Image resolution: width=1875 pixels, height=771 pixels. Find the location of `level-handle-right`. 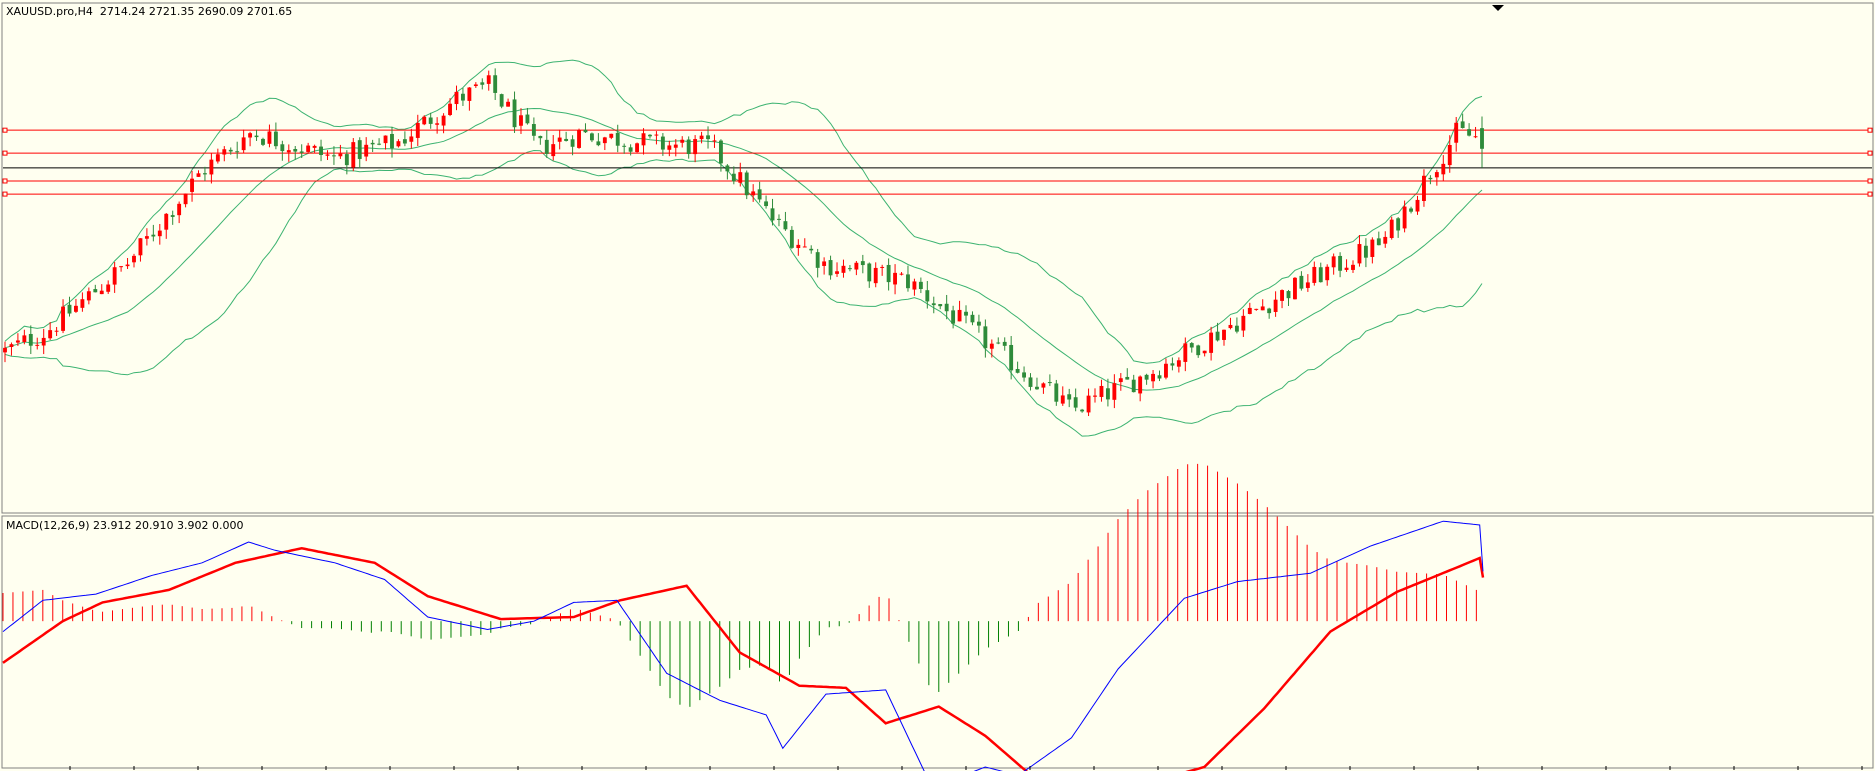

level-handle-right is located at coordinates (1870, 153).